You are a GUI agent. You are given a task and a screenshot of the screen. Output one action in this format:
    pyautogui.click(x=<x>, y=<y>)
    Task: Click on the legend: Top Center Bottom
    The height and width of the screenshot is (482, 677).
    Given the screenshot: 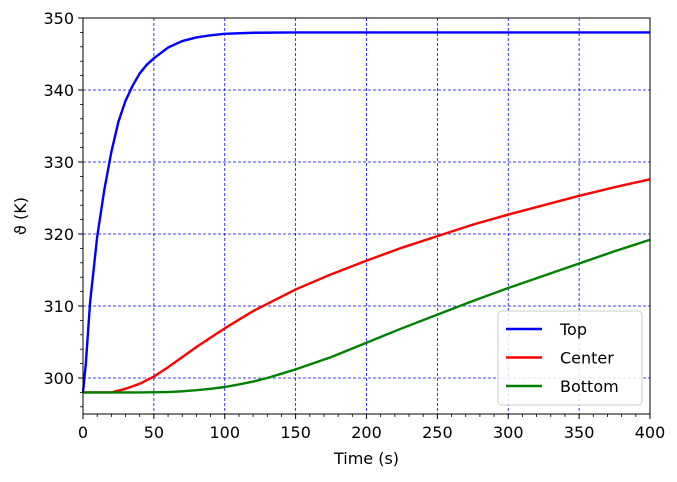 What is the action you would take?
    pyautogui.click(x=570, y=358)
    